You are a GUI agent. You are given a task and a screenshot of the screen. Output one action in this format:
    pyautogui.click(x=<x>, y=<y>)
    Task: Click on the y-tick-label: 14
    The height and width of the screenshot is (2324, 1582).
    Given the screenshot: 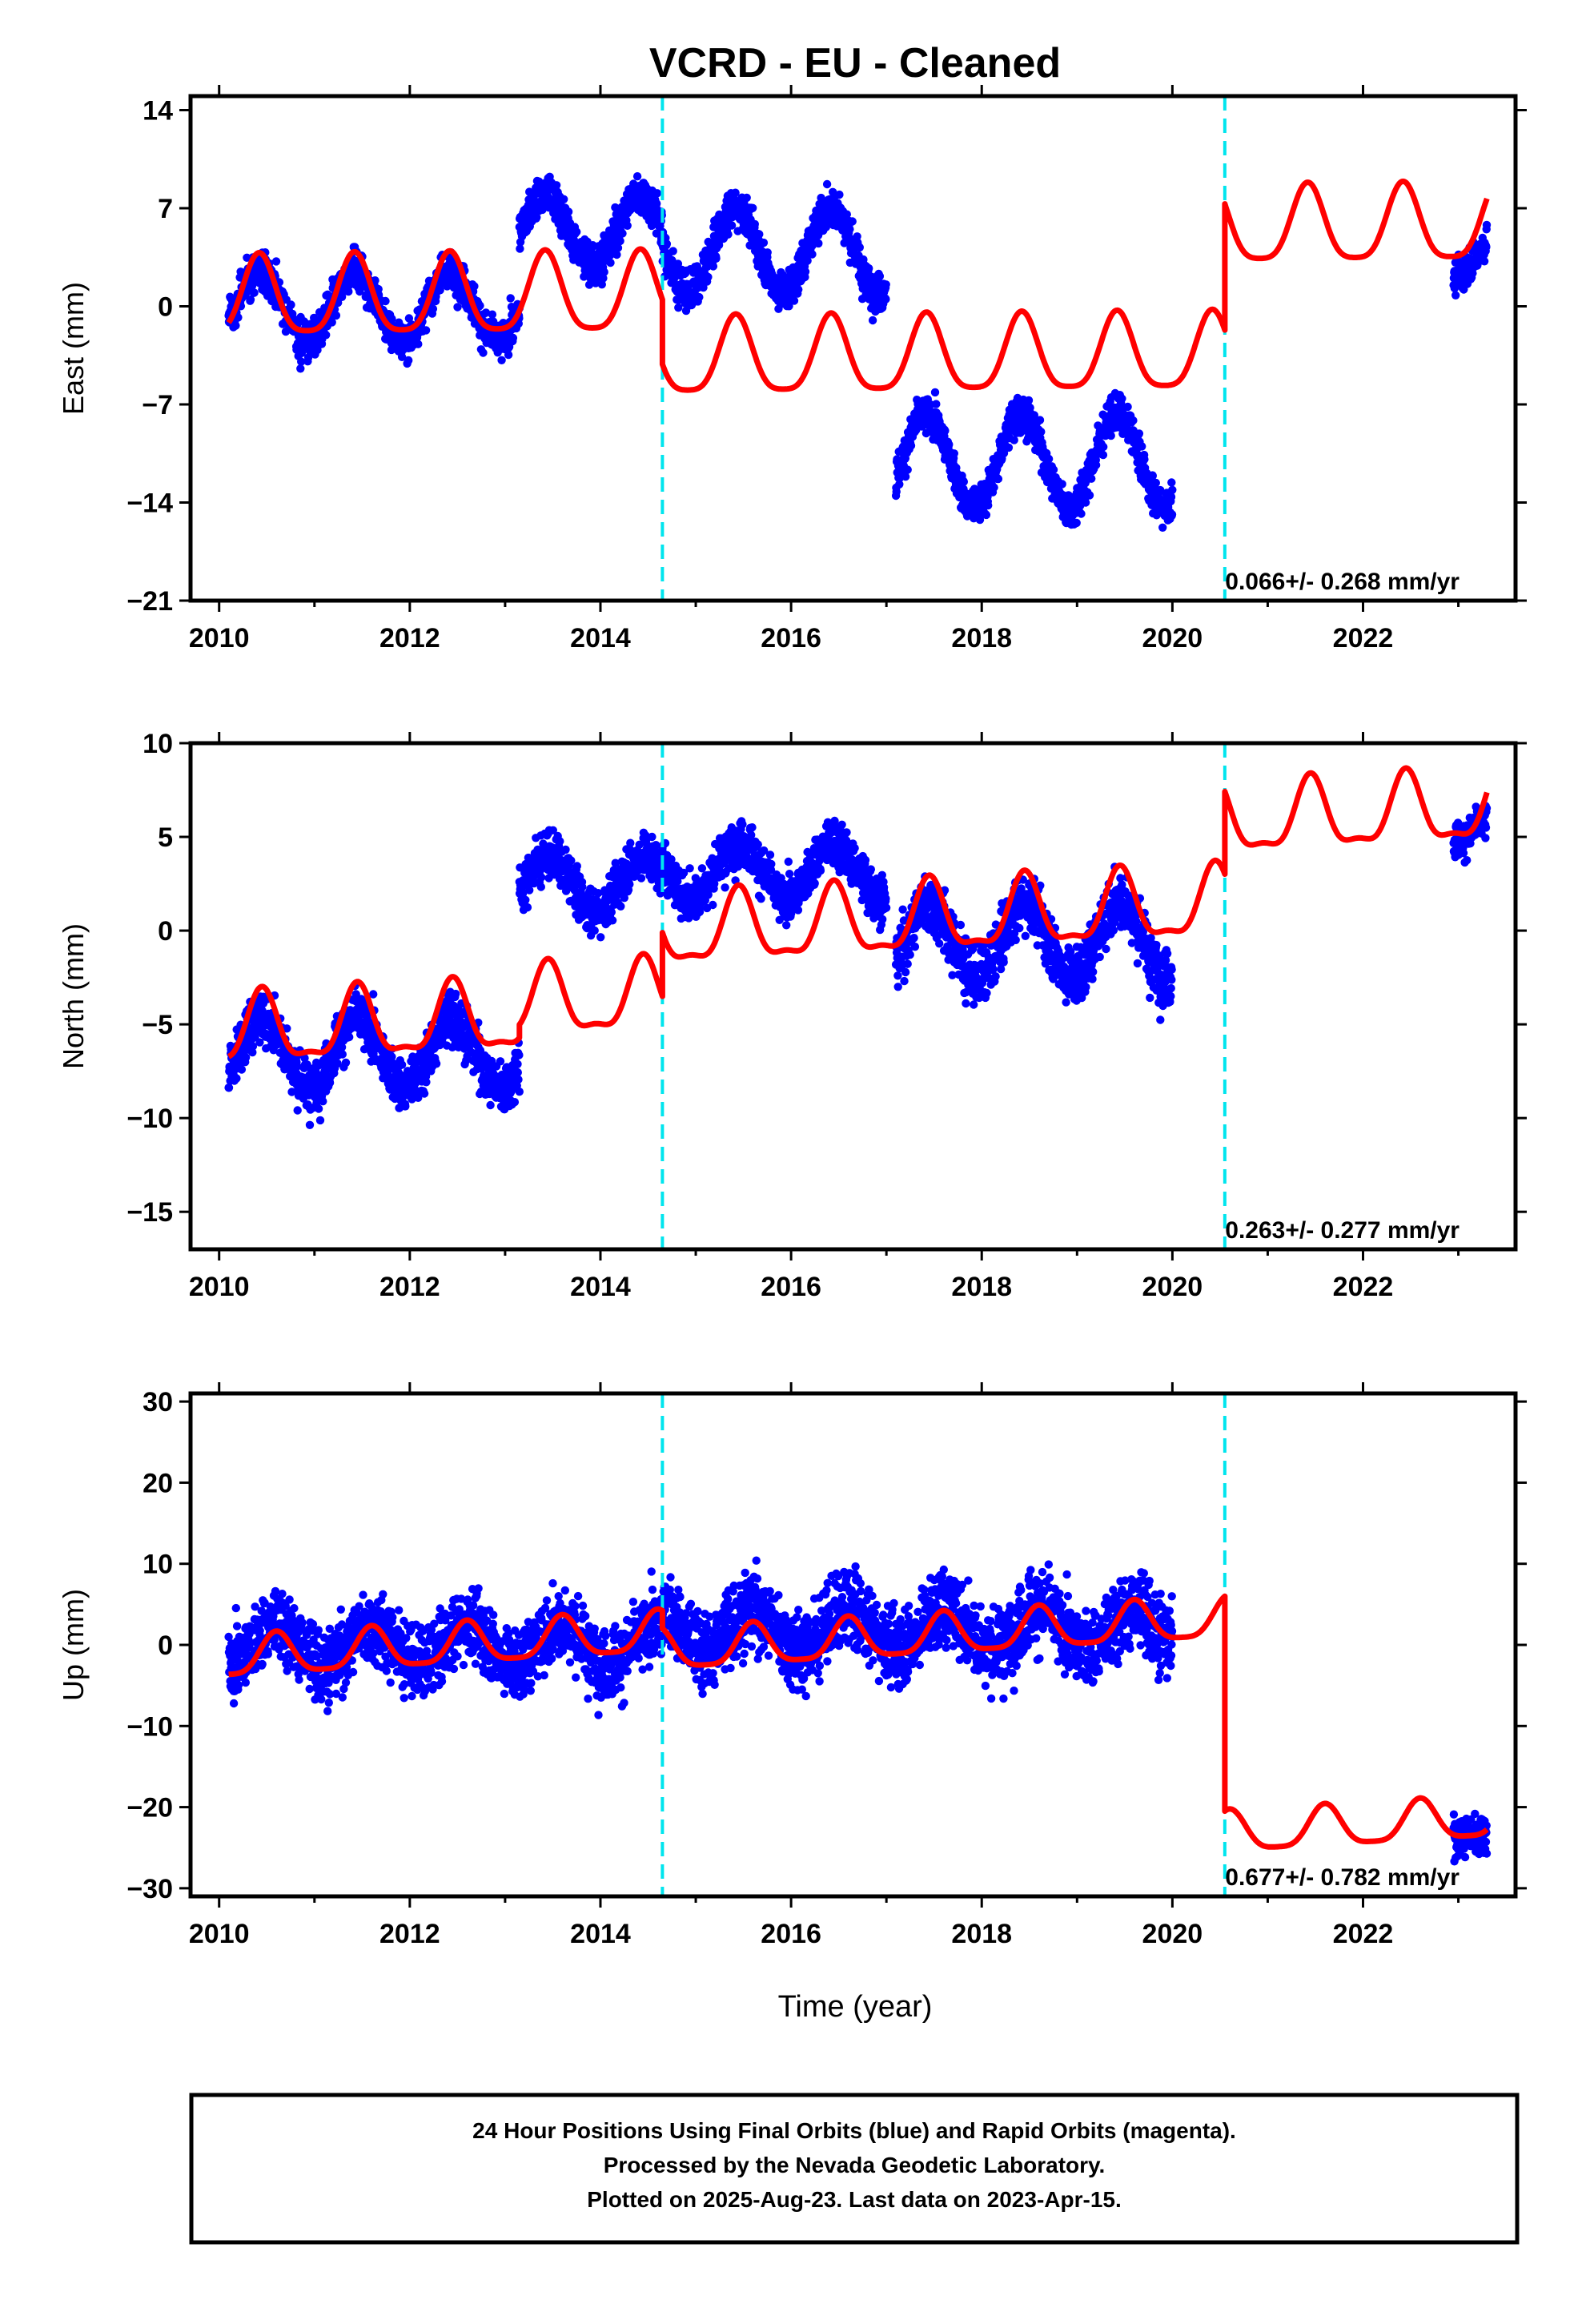 What is the action you would take?
    pyautogui.click(x=158, y=111)
    